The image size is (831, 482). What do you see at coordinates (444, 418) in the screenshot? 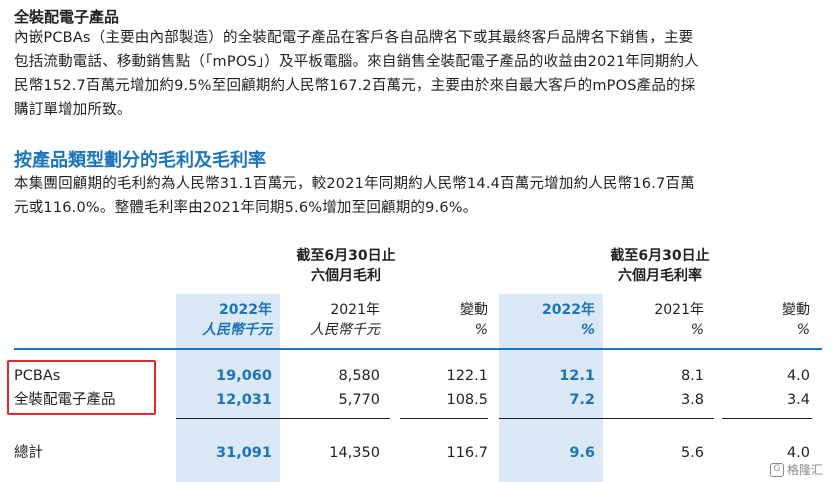
I see `subtotal-rule-change-profit` at bounding box center [444, 418].